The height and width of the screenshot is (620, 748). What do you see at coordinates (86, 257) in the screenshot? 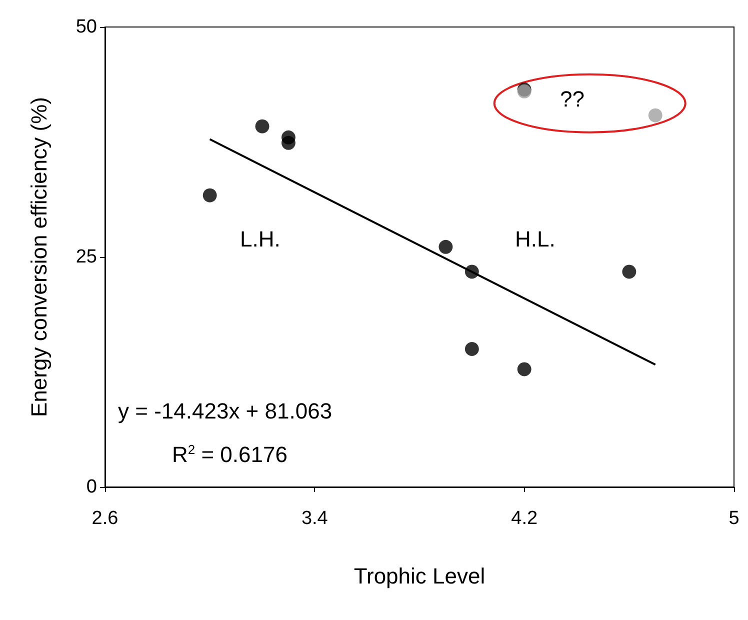
I see `y-tick-label: 25` at bounding box center [86, 257].